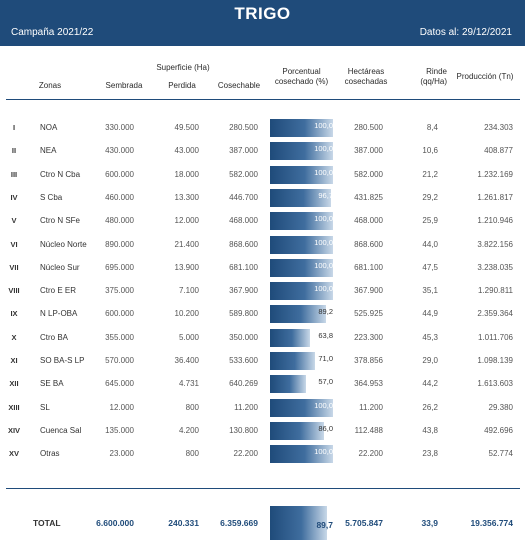 The width and height of the screenshot is (525, 544). I want to click on cell-produccion: 2.359.364, so click(495, 314).